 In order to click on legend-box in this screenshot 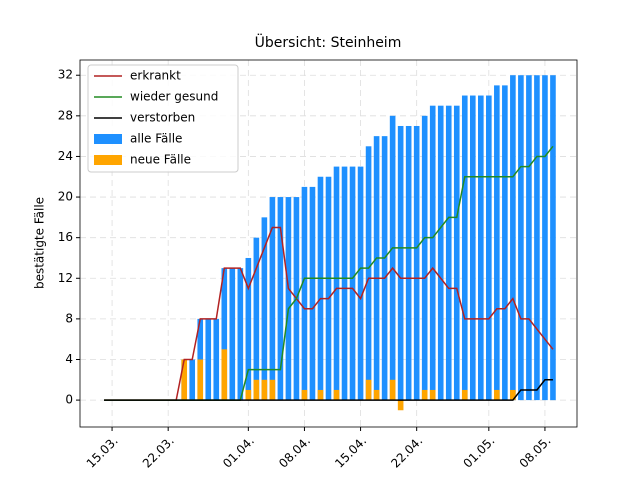, I will do `click(163, 118)`.